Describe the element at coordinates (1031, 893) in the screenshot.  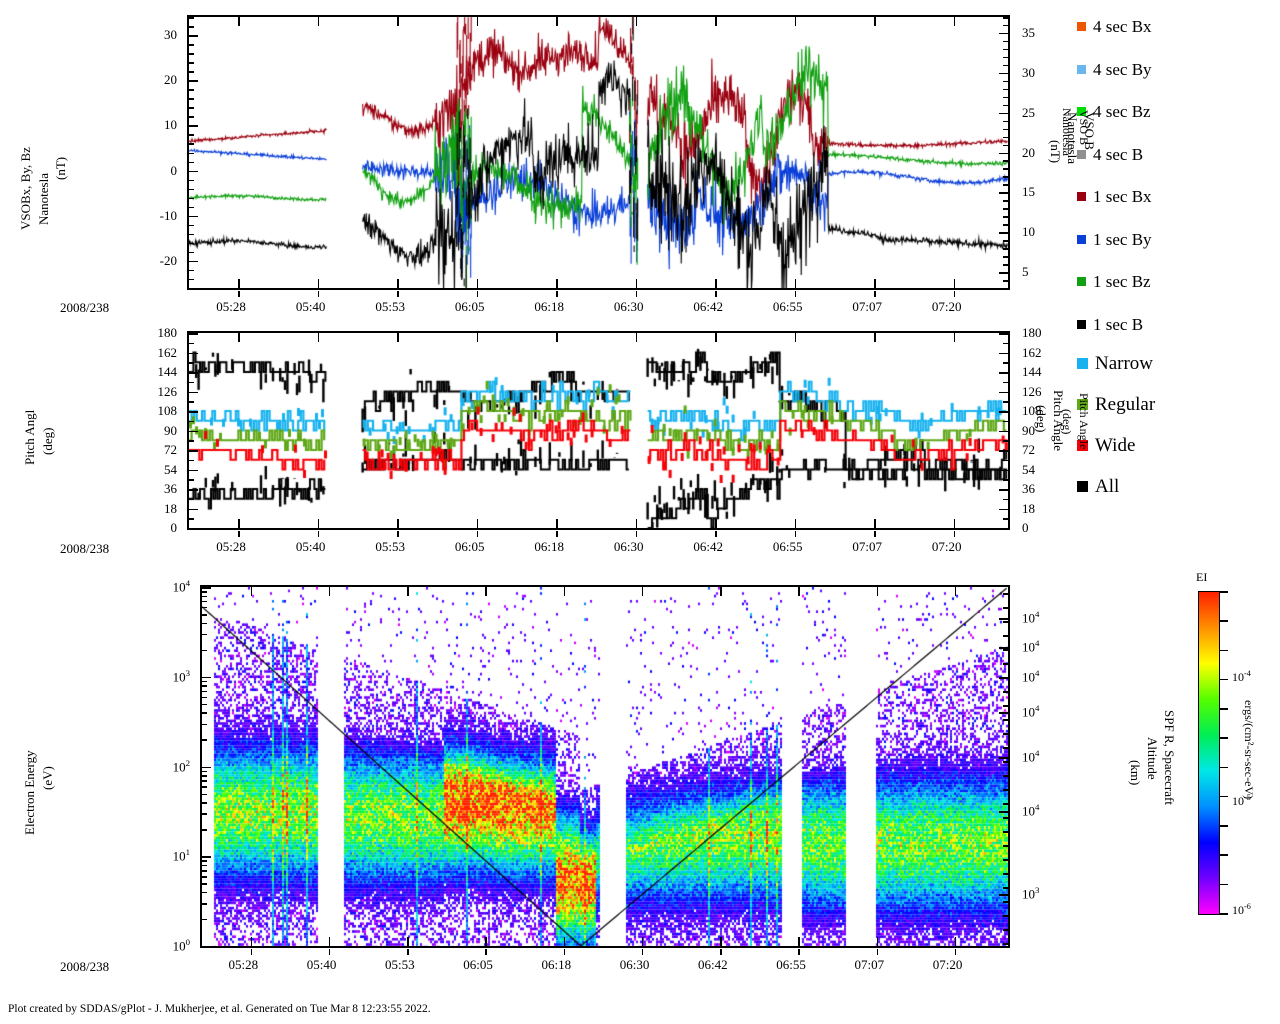
I see `spec-ytick-right: 103` at that location.